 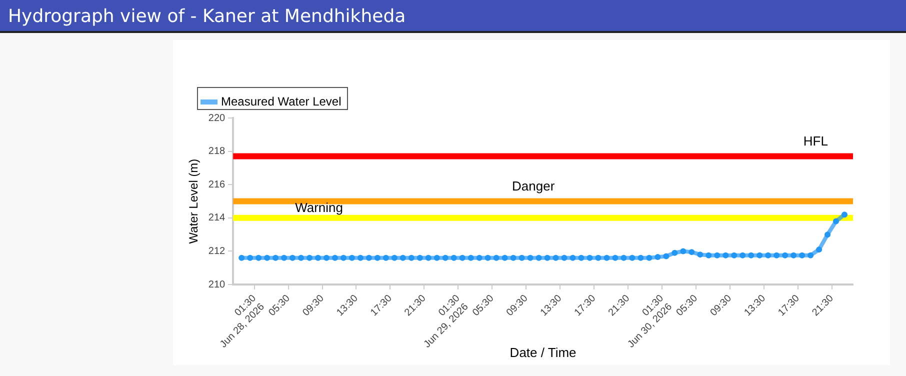 I want to click on ref-line-label: HFL, so click(x=815, y=140).